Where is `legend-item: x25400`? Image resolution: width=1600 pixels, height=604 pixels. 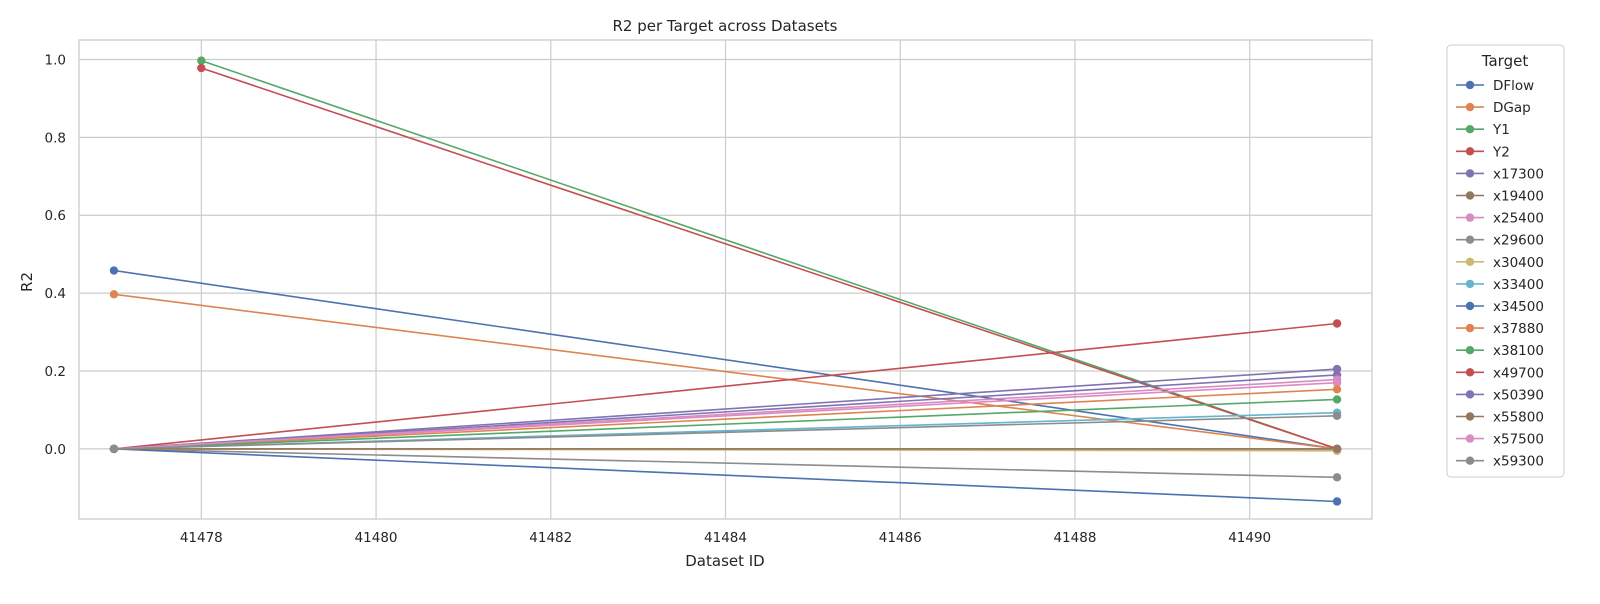 legend-item: x25400 is located at coordinates (1500, 219).